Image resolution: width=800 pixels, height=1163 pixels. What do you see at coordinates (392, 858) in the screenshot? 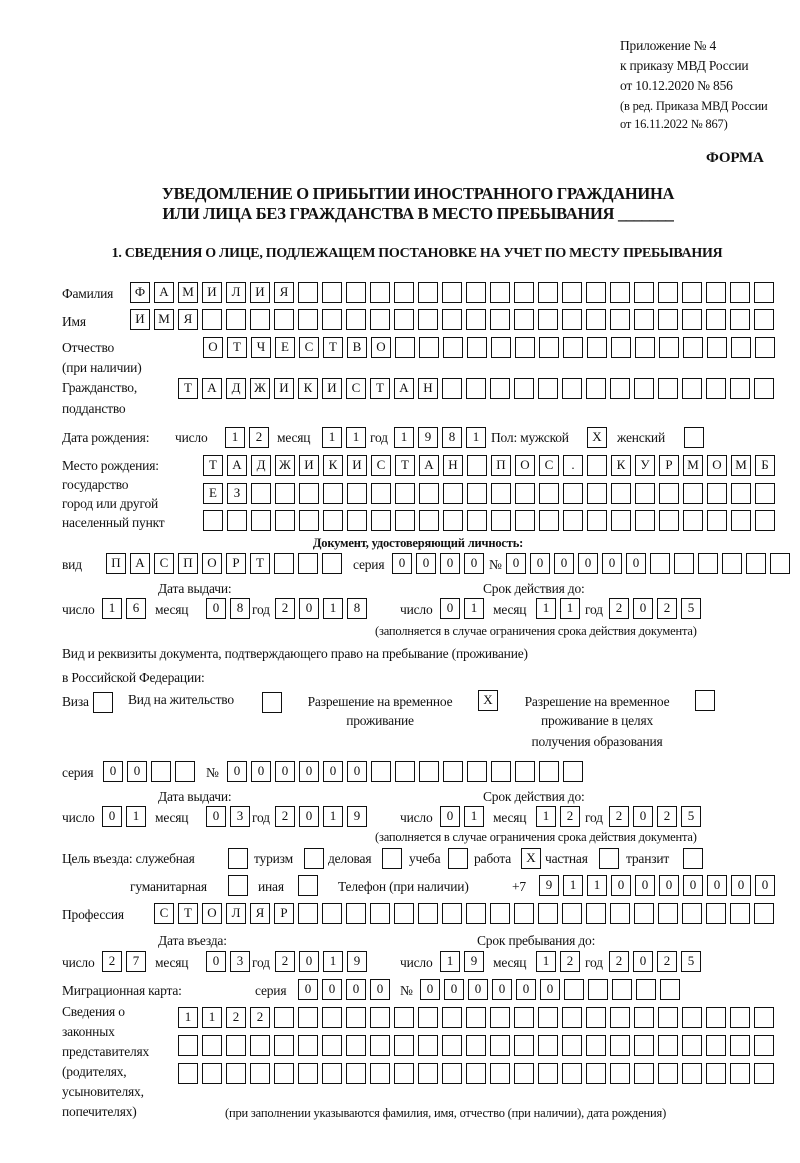
I see `purpose-business-checkbox` at bounding box center [392, 858].